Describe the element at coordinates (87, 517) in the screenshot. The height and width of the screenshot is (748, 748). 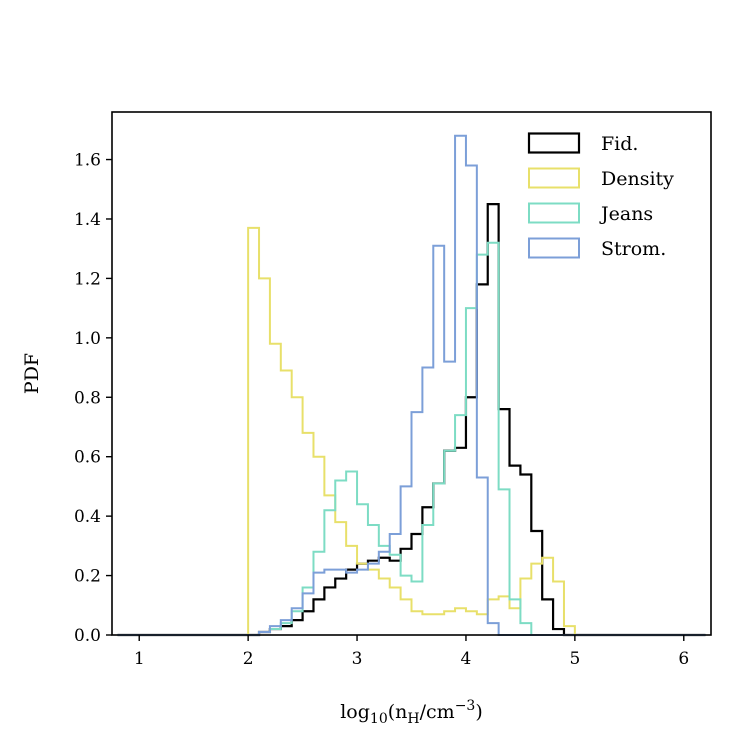
I see `y-tick-label: 0.4` at that location.